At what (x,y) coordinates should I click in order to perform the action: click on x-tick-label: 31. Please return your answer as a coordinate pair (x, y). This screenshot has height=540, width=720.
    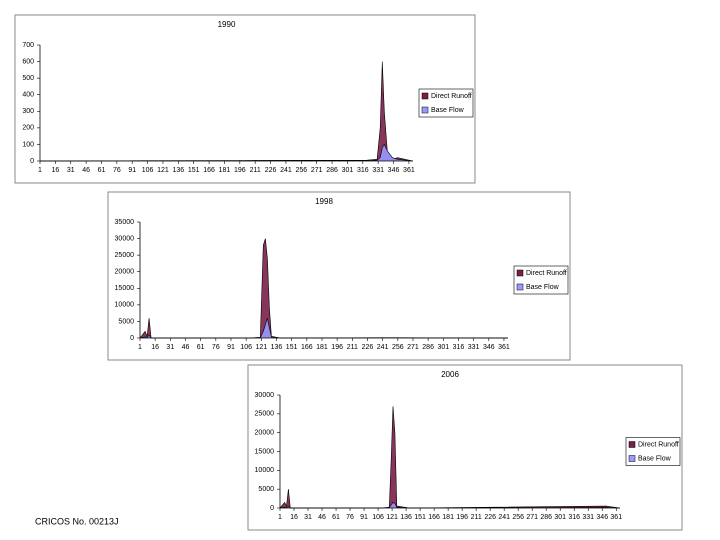
    Looking at the image, I should click on (71, 170).